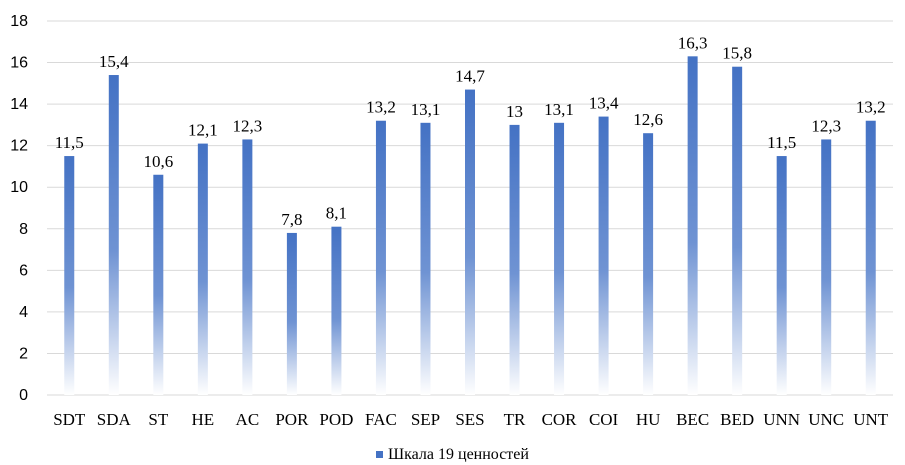 The width and height of the screenshot is (905, 465). What do you see at coordinates (291, 219) in the screenshot?
I see `data-label-por: 7,8` at bounding box center [291, 219].